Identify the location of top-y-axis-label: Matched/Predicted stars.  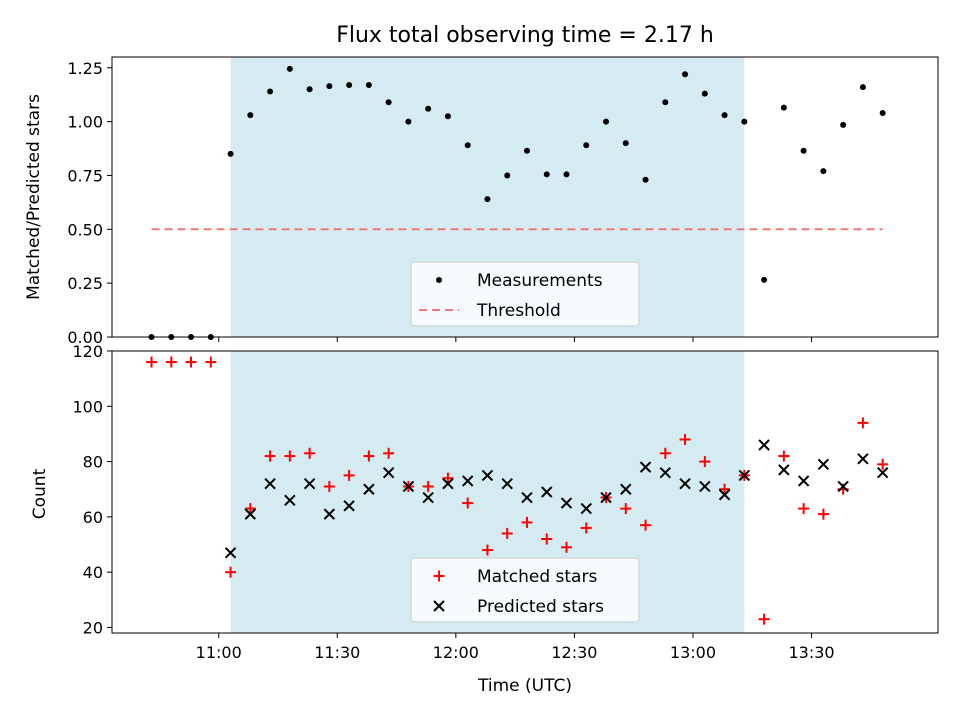
(34, 197).